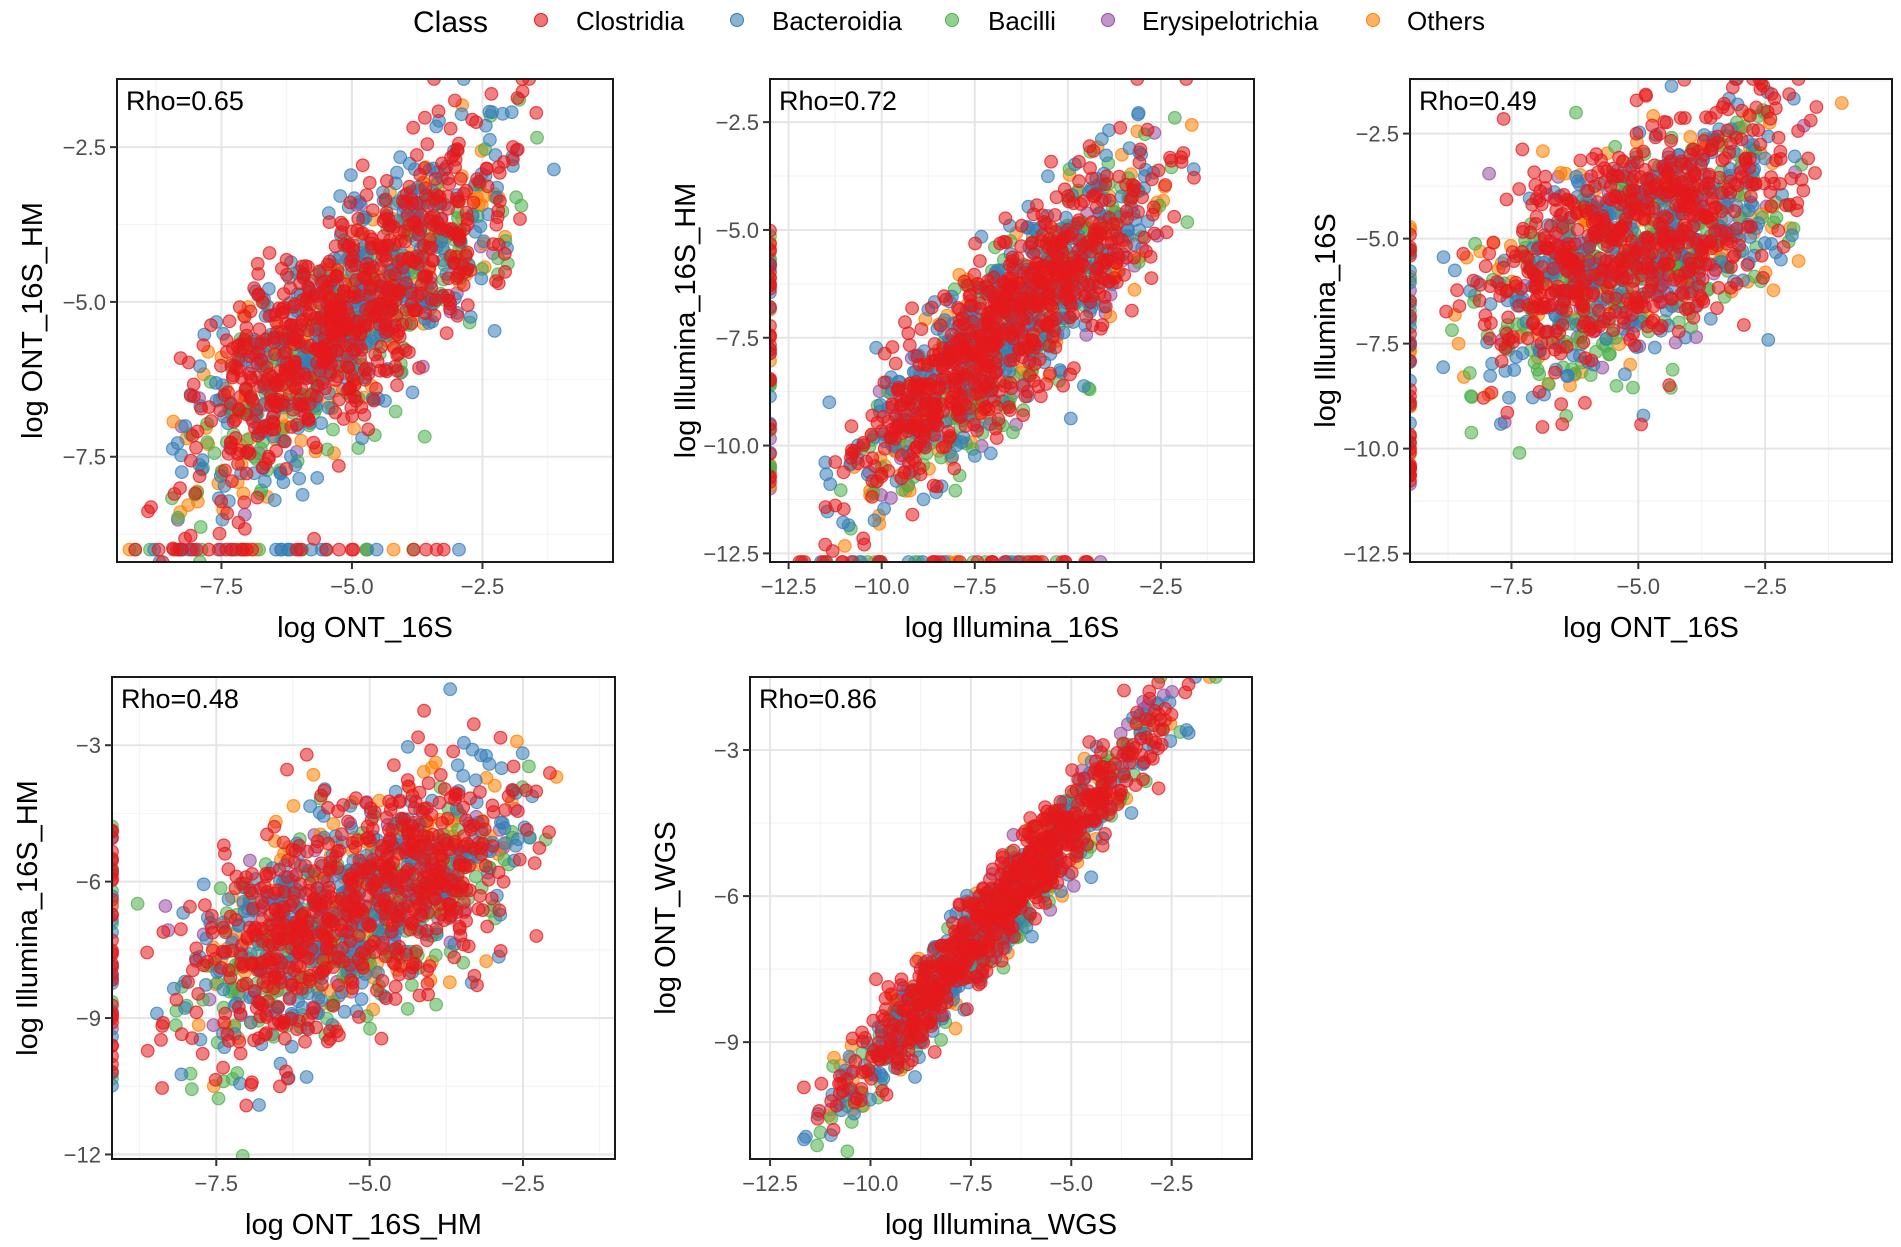  I want to click on legend-swatch-erysipelotrichia, so click(1108, 20).